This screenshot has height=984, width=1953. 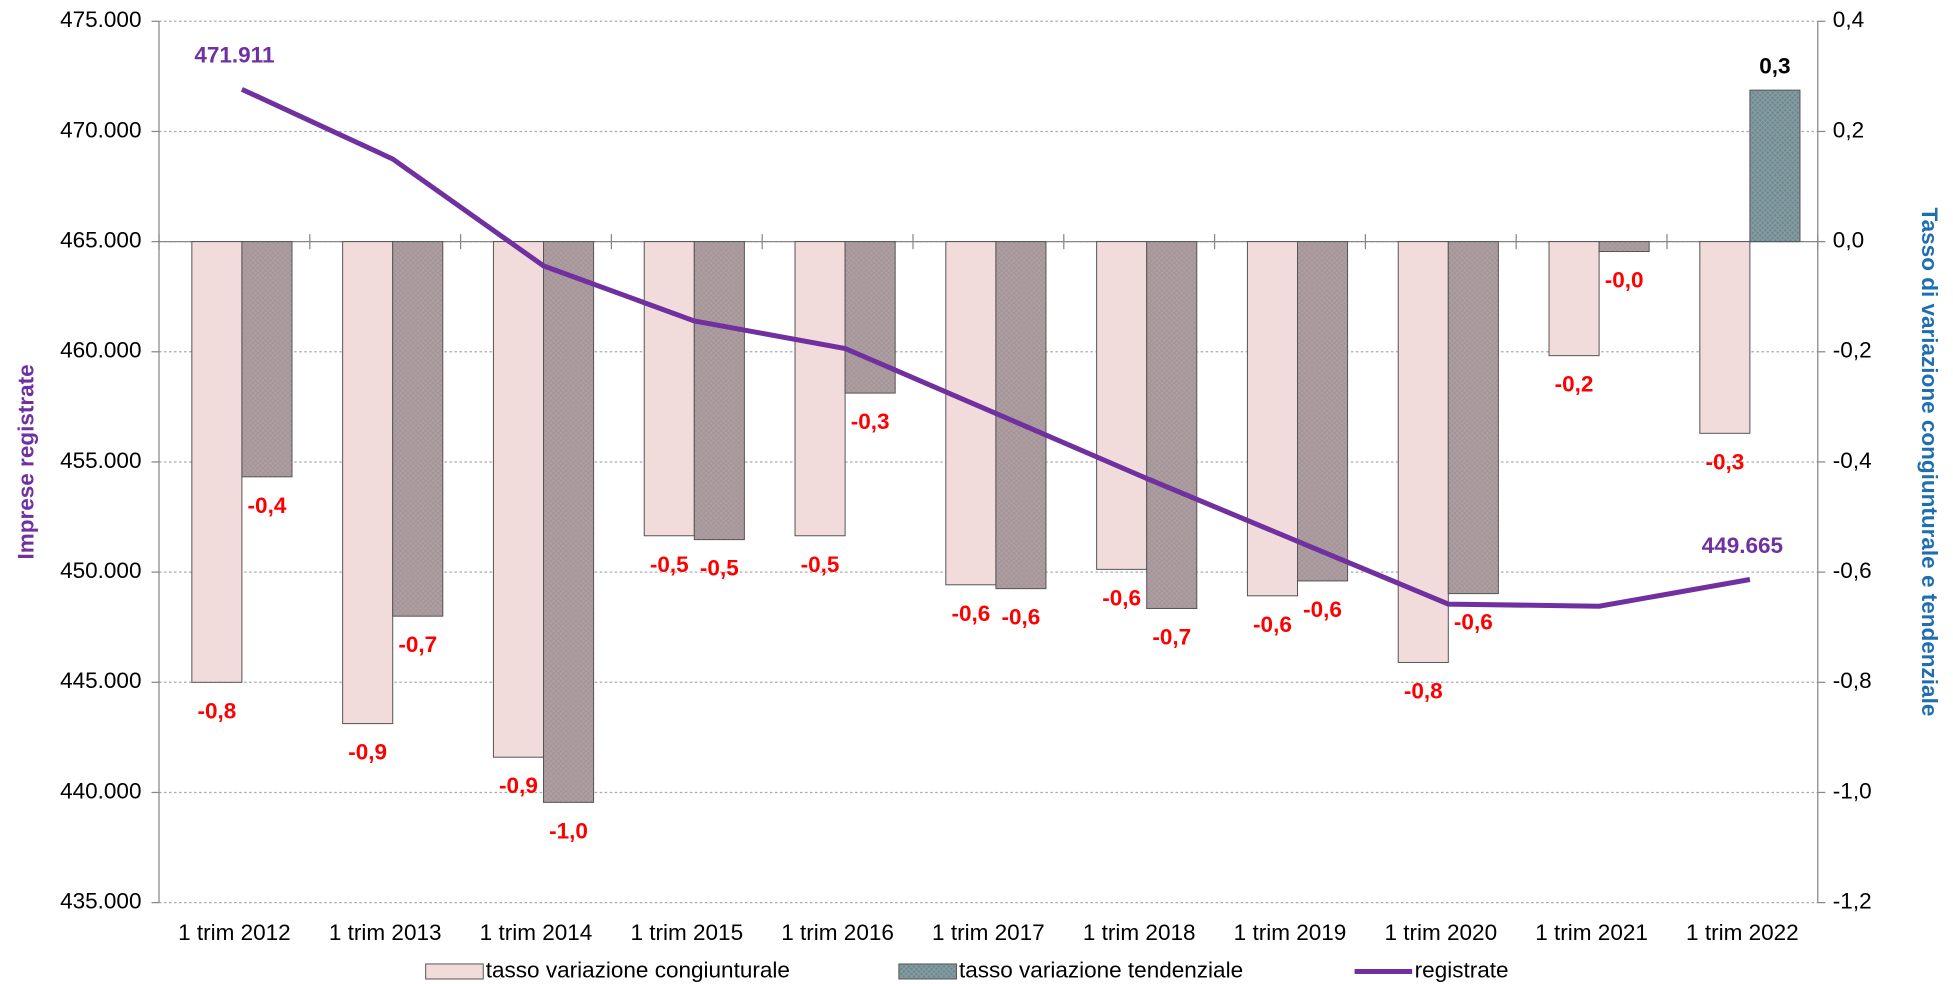 I want to click on data-label: -0,4, so click(x=267, y=505).